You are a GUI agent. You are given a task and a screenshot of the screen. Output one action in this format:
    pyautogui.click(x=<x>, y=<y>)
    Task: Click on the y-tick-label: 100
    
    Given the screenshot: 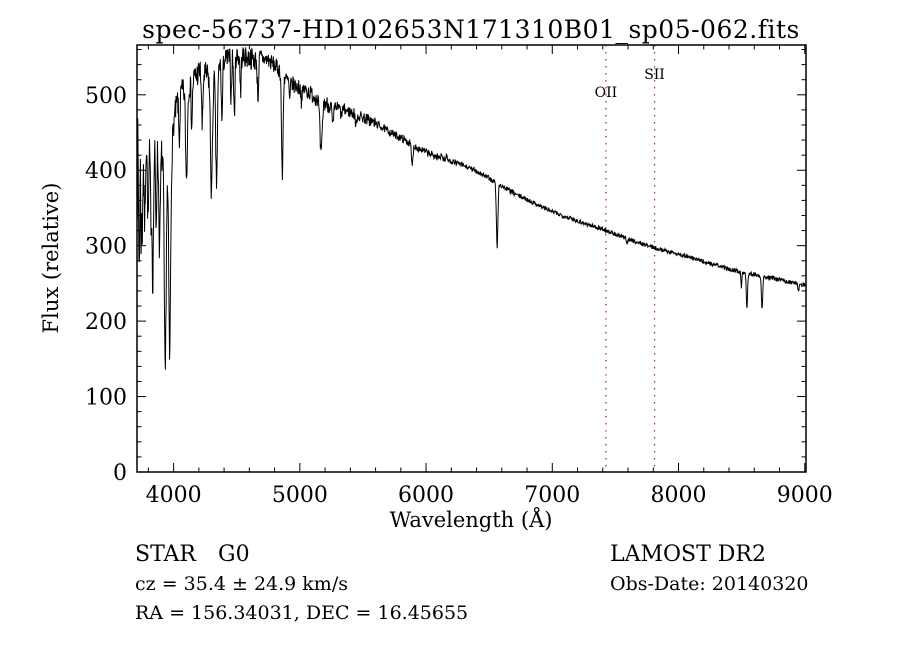 What is the action you would take?
    pyautogui.click(x=106, y=398)
    